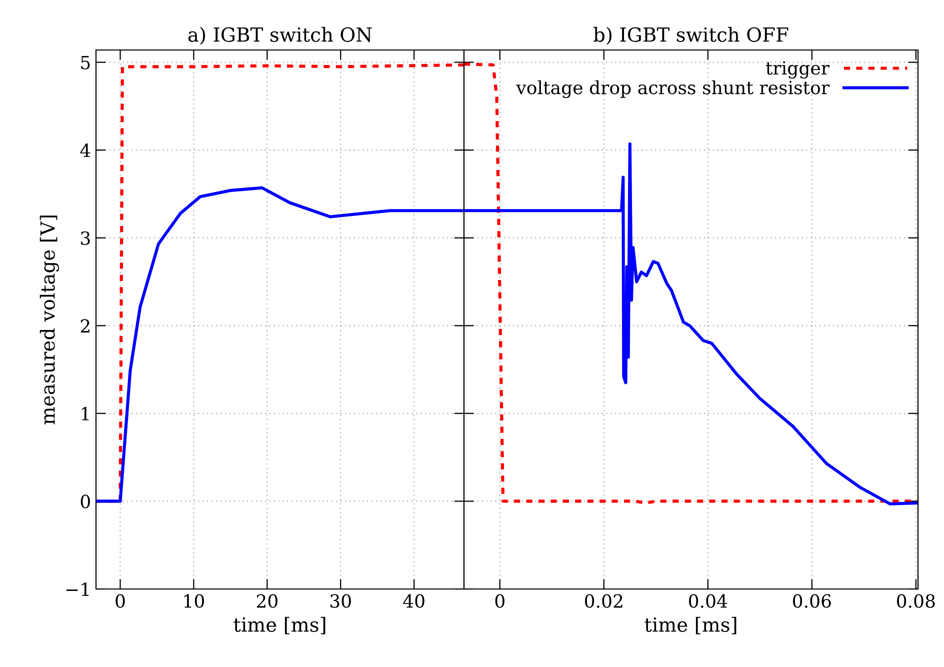 Image resolution: width=944 pixels, height=667 pixels. I want to click on y-tick-label: −1, so click(77, 589).